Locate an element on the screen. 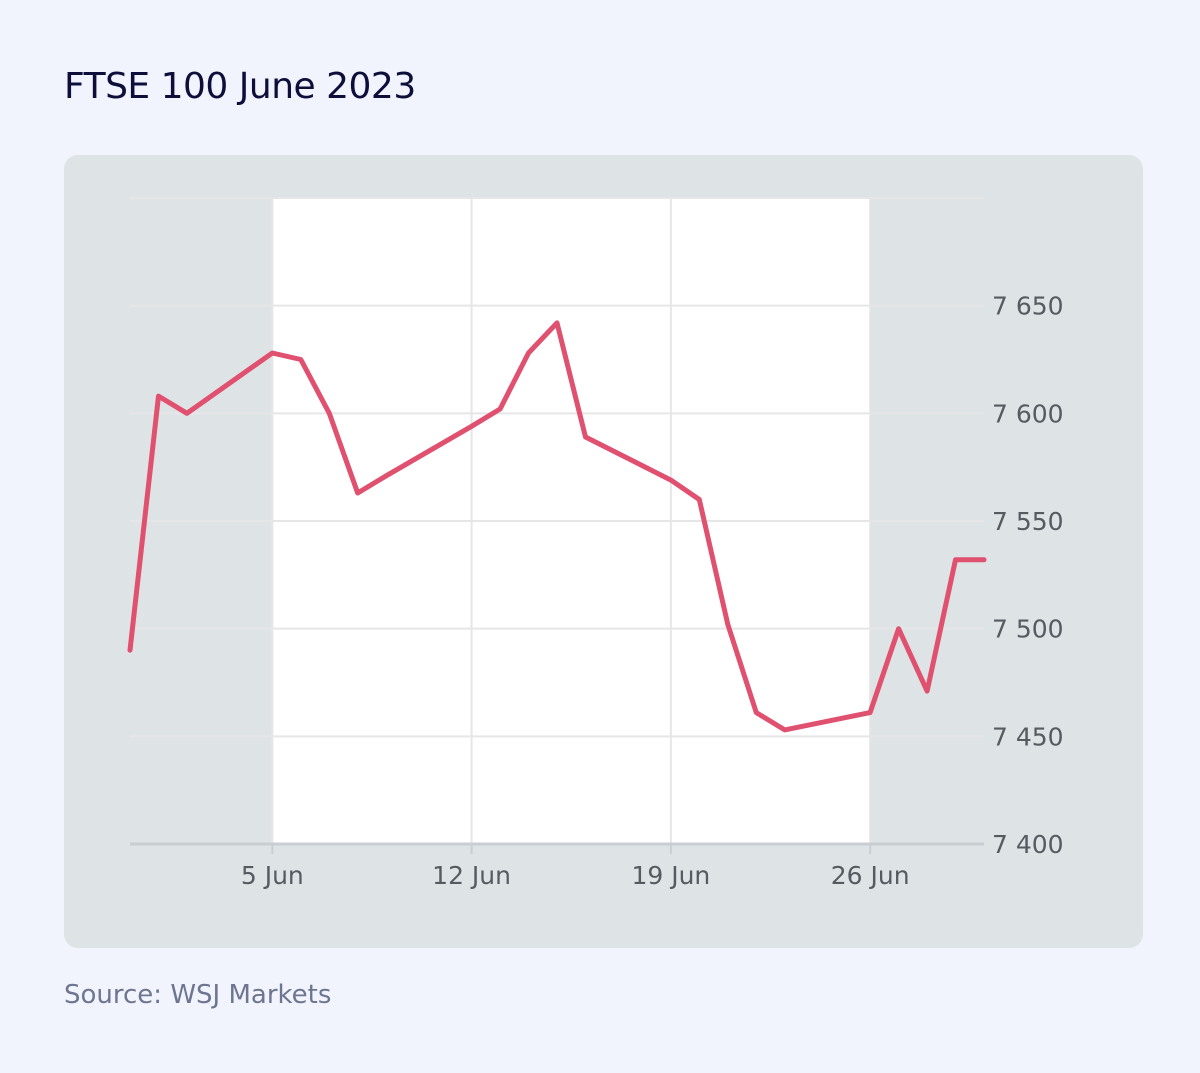 The width and height of the screenshot is (1200, 1073). y-tick-label: 7 600 is located at coordinates (1028, 413).